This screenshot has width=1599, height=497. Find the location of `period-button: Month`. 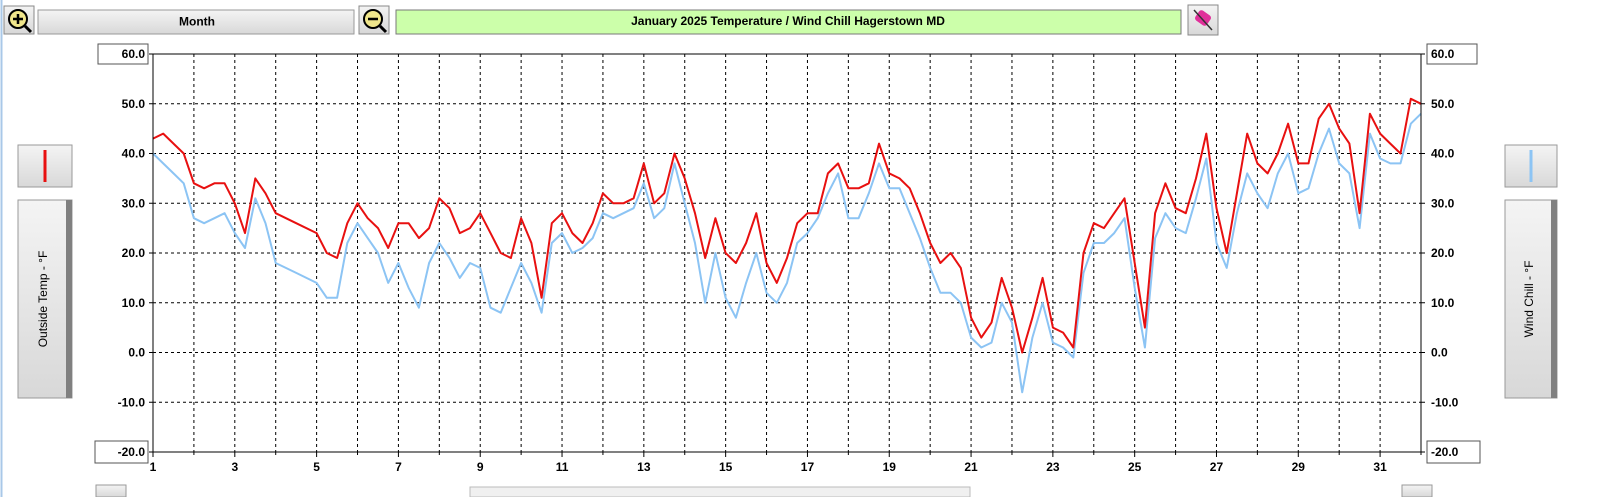

period-button: Month is located at coordinates (196, 22).